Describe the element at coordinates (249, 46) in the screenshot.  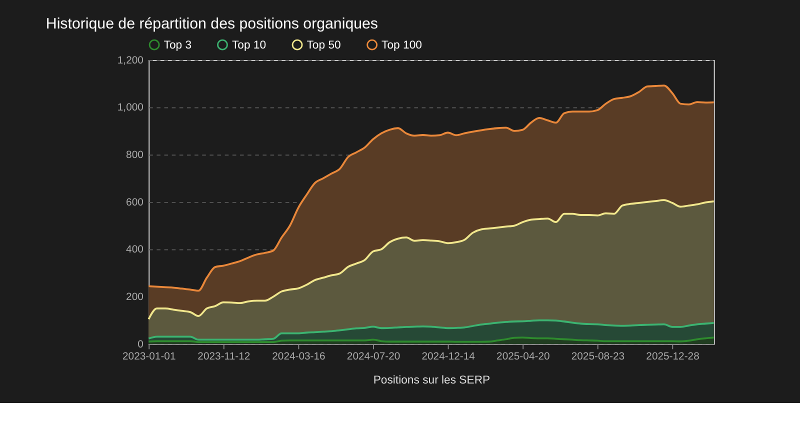
I see `legend-label: Top 10` at that location.